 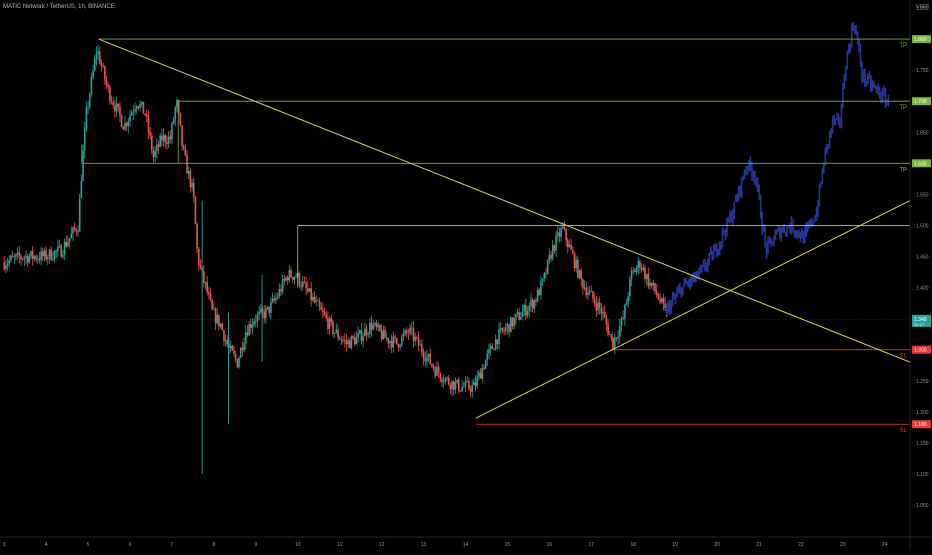 What do you see at coordinates (920, 351) in the screenshot?
I see `sl-price-badge-label: 1.300` at bounding box center [920, 351].